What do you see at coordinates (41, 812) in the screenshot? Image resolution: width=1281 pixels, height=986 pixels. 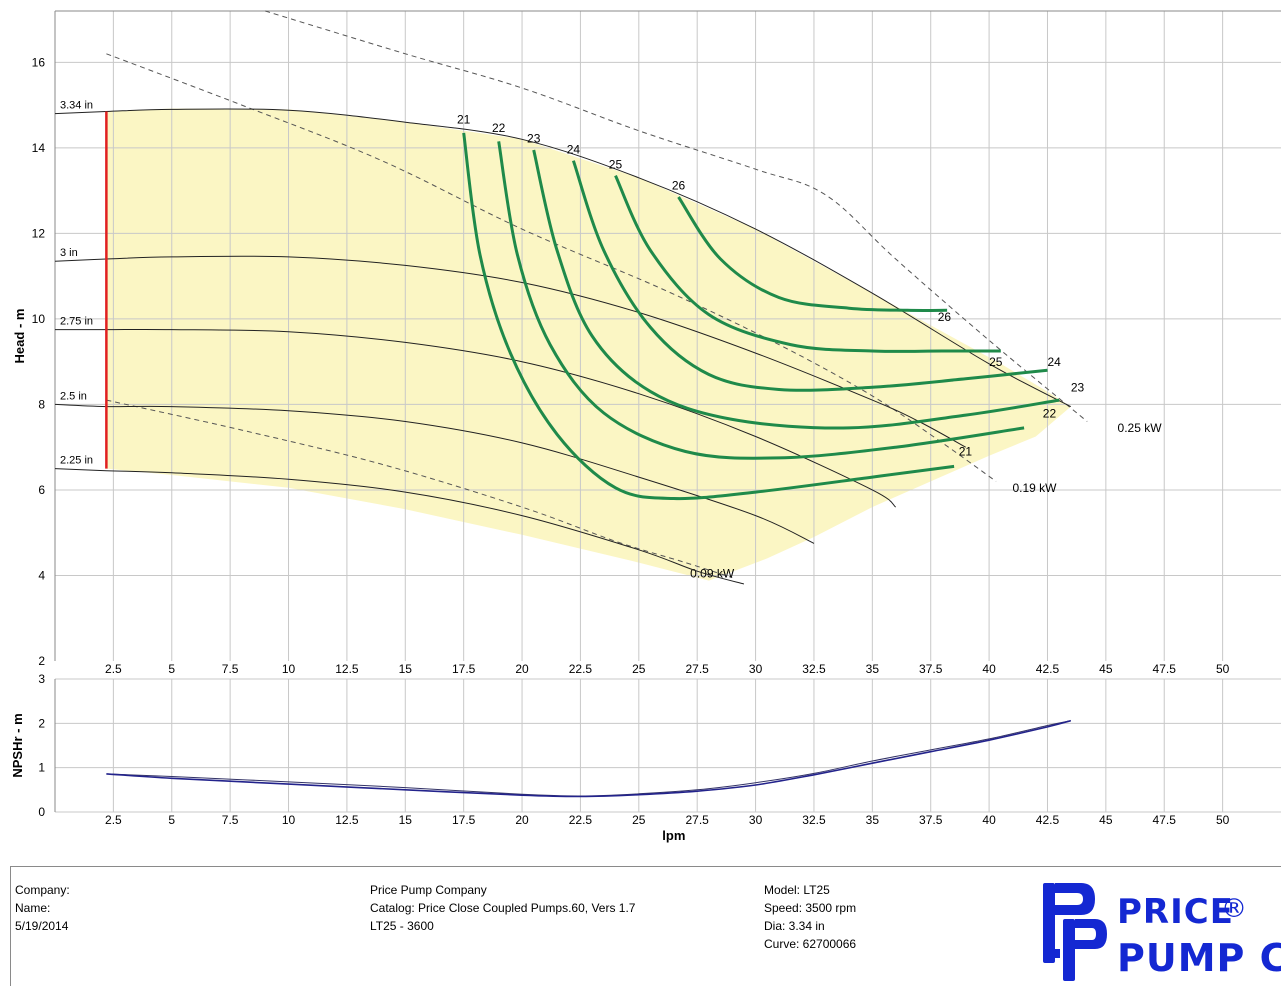 I see `npsh-y-tick-label: 0` at bounding box center [41, 812].